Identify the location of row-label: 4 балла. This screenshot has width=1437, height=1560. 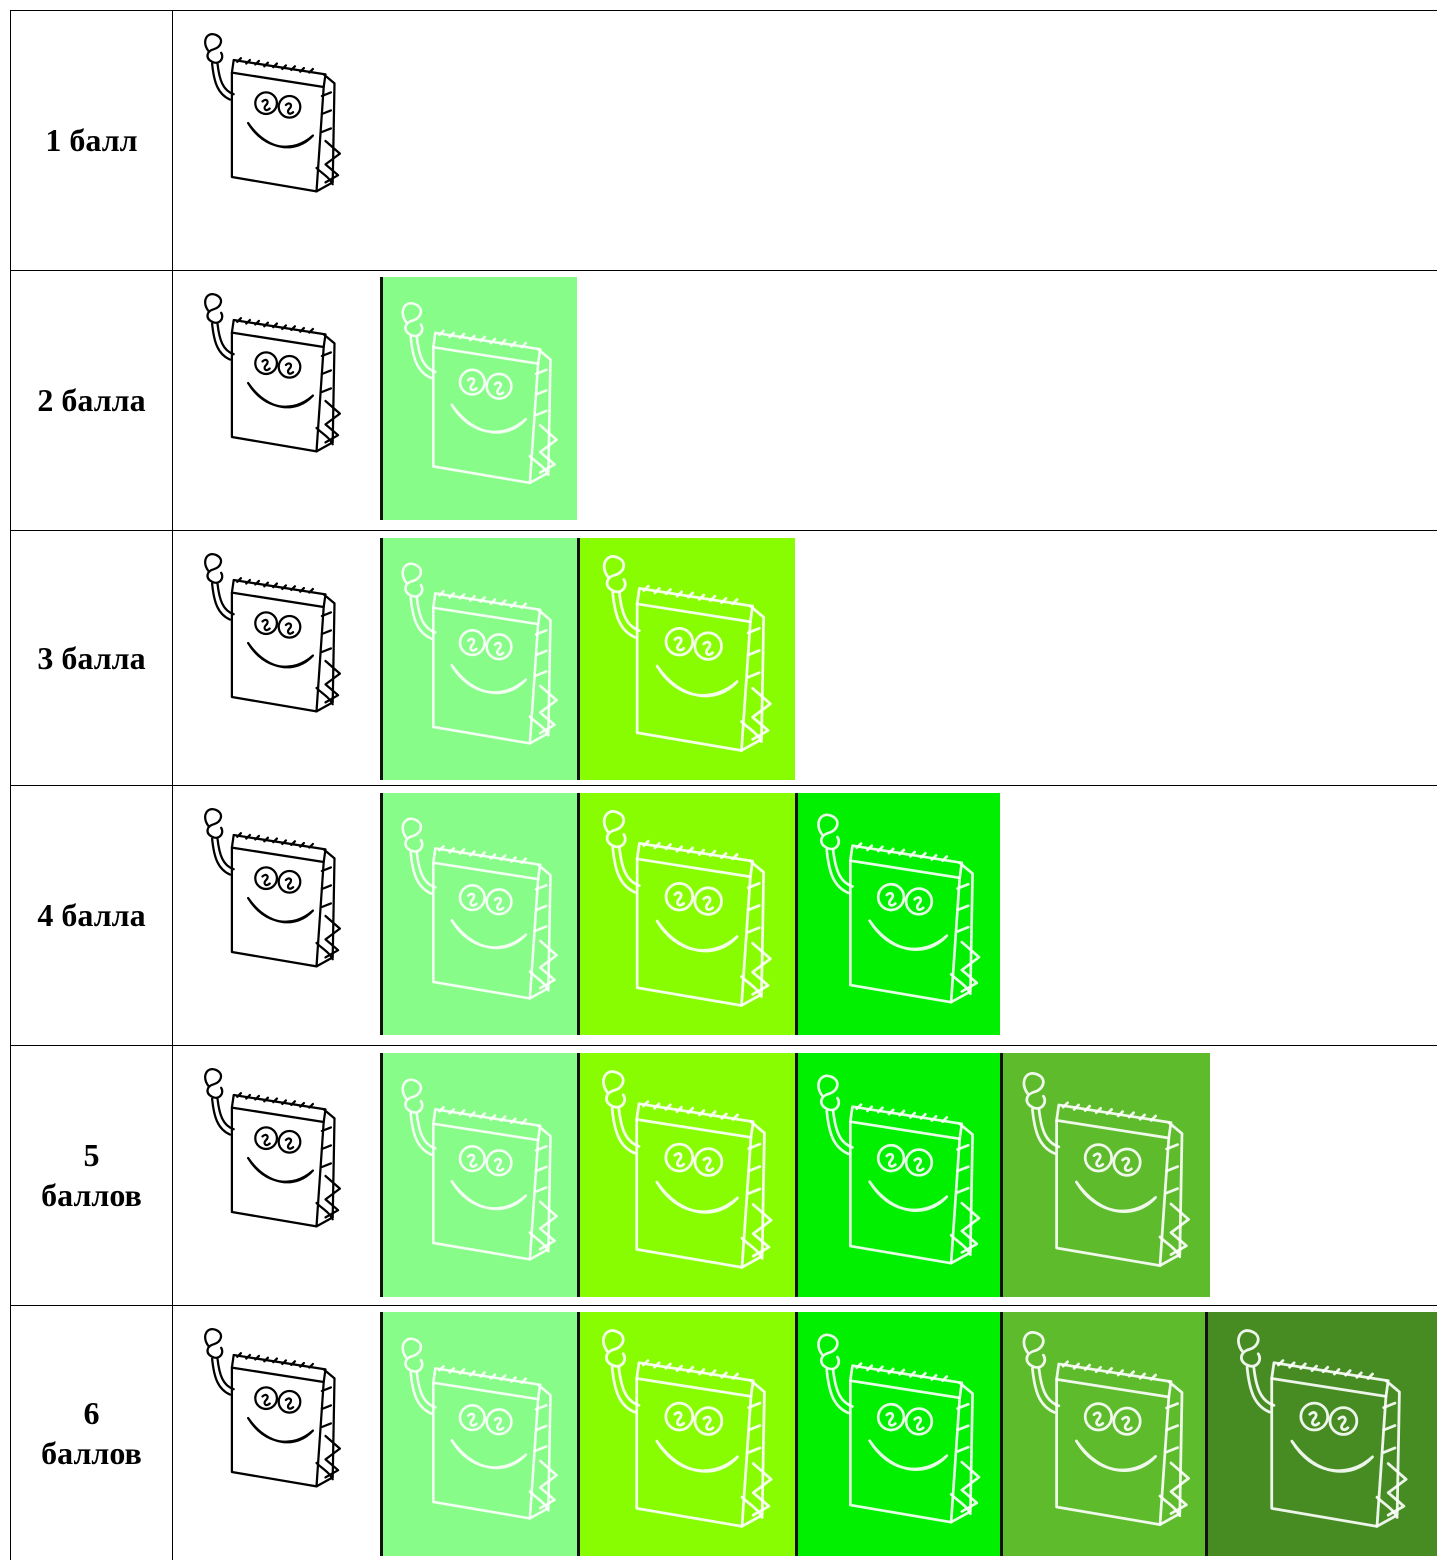
(91, 915).